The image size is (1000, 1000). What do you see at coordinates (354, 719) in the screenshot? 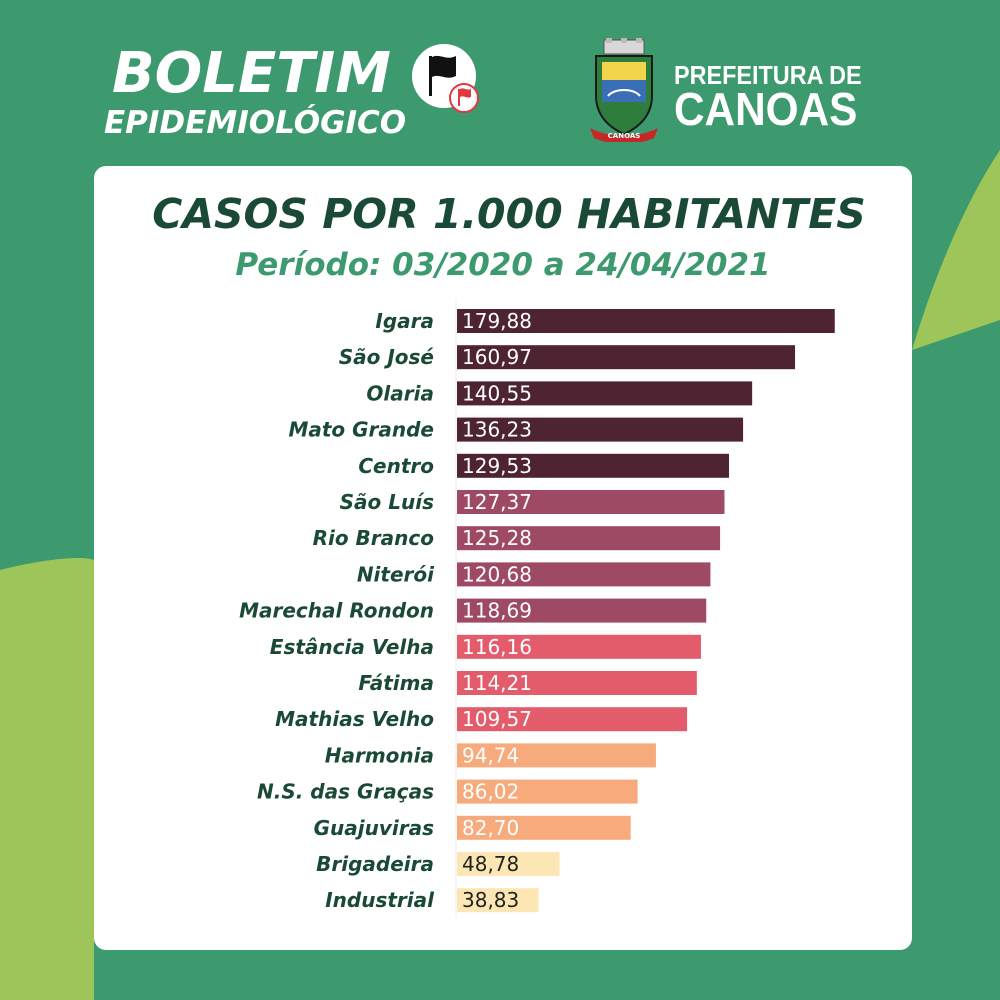
I see `category-label: Mathias Velho` at bounding box center [354, 719].